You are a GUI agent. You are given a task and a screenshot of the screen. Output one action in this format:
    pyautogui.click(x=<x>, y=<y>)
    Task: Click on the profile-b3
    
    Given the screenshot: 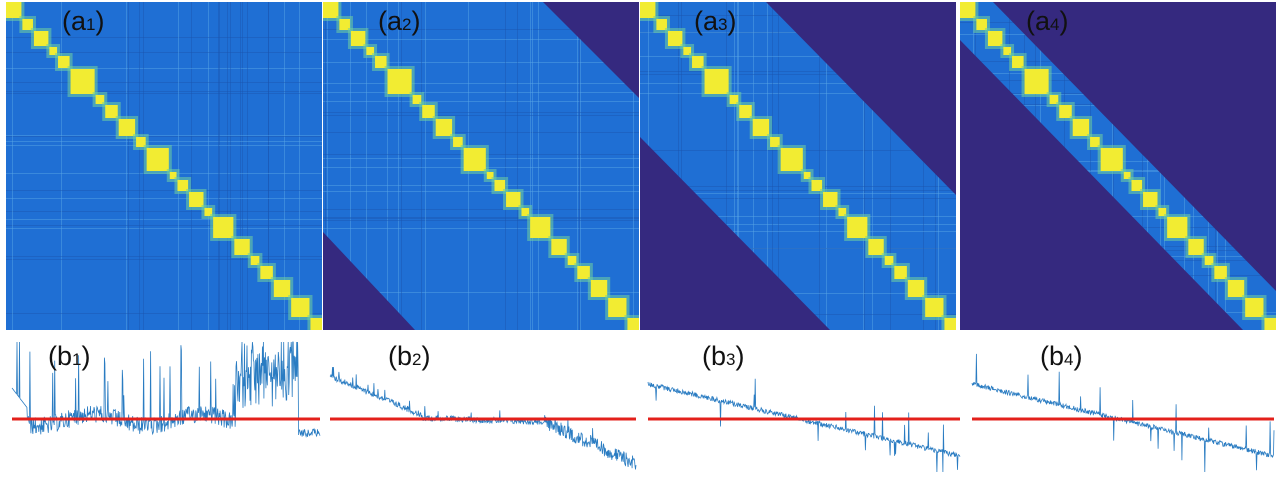 What is the action you would take?
    pyautogui.click(x=804, y=425)
    